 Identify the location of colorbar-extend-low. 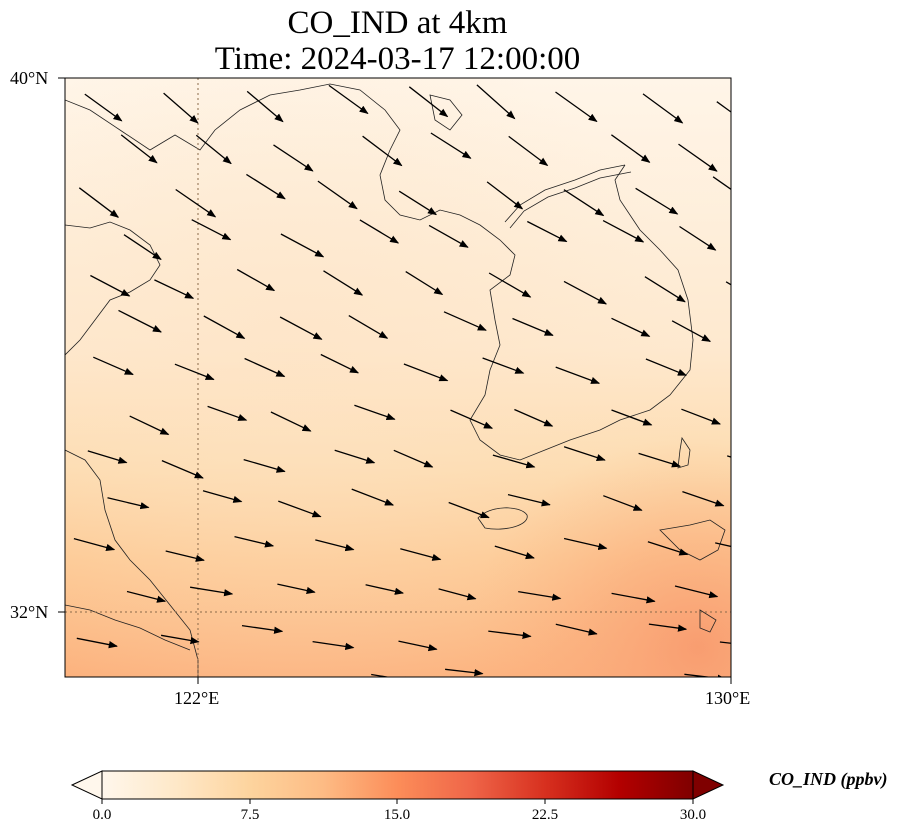
(86, 785).